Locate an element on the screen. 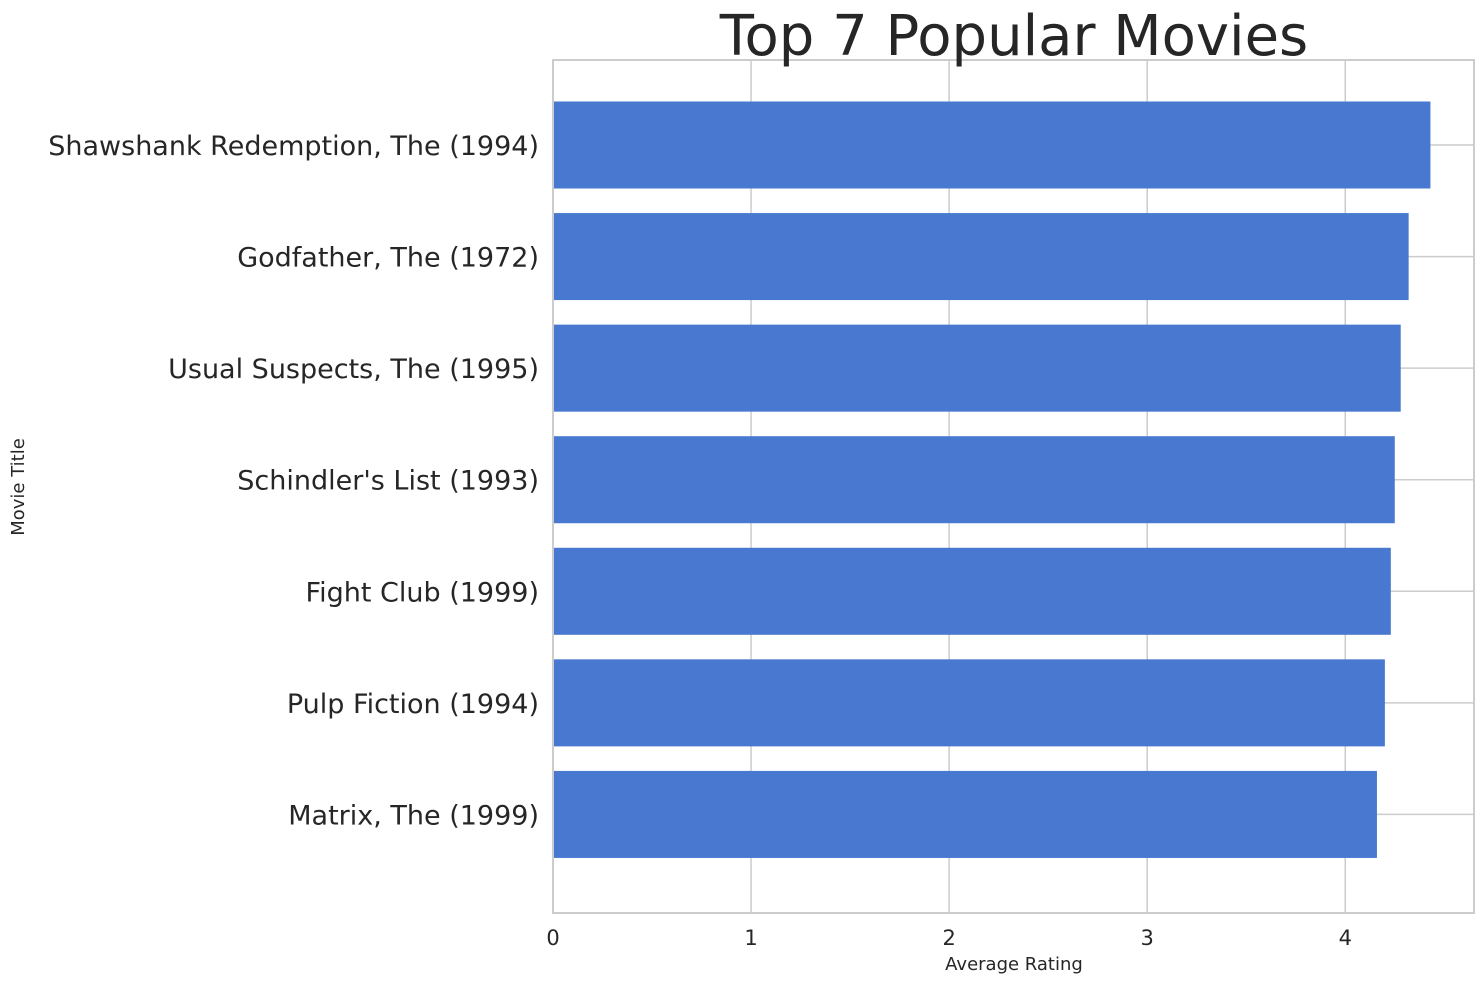 This screenshot has height=984, width=1484. y-tick-label: Usual Suspects, The (1995) is located at coordinates (353, 369).